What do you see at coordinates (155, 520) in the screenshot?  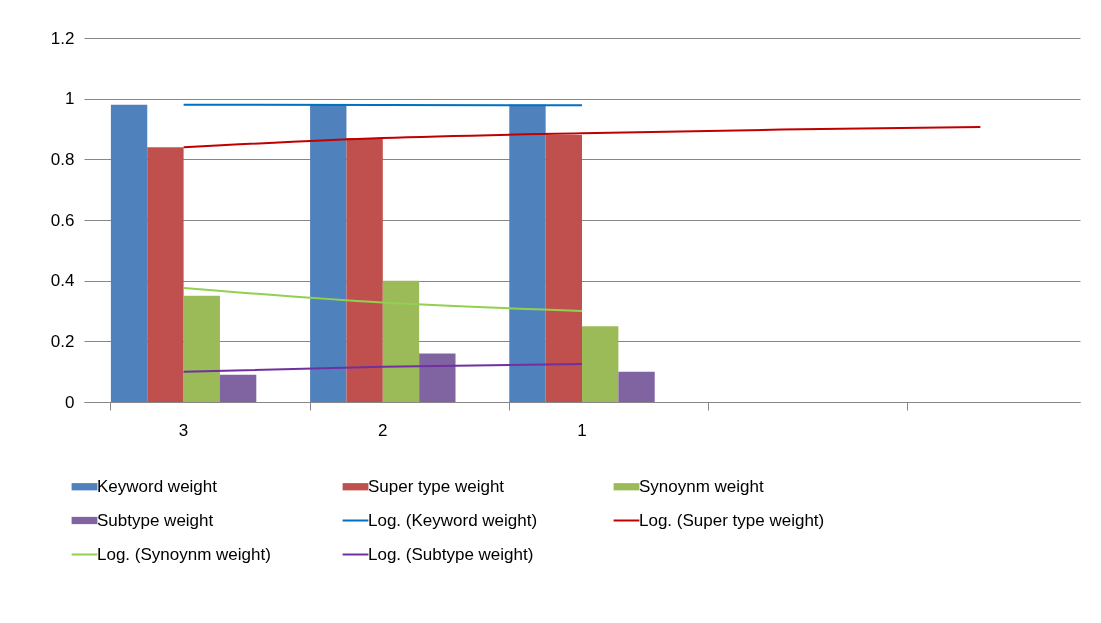 I see `legend-label: Subtype weight` at bounding box center [155, 520].